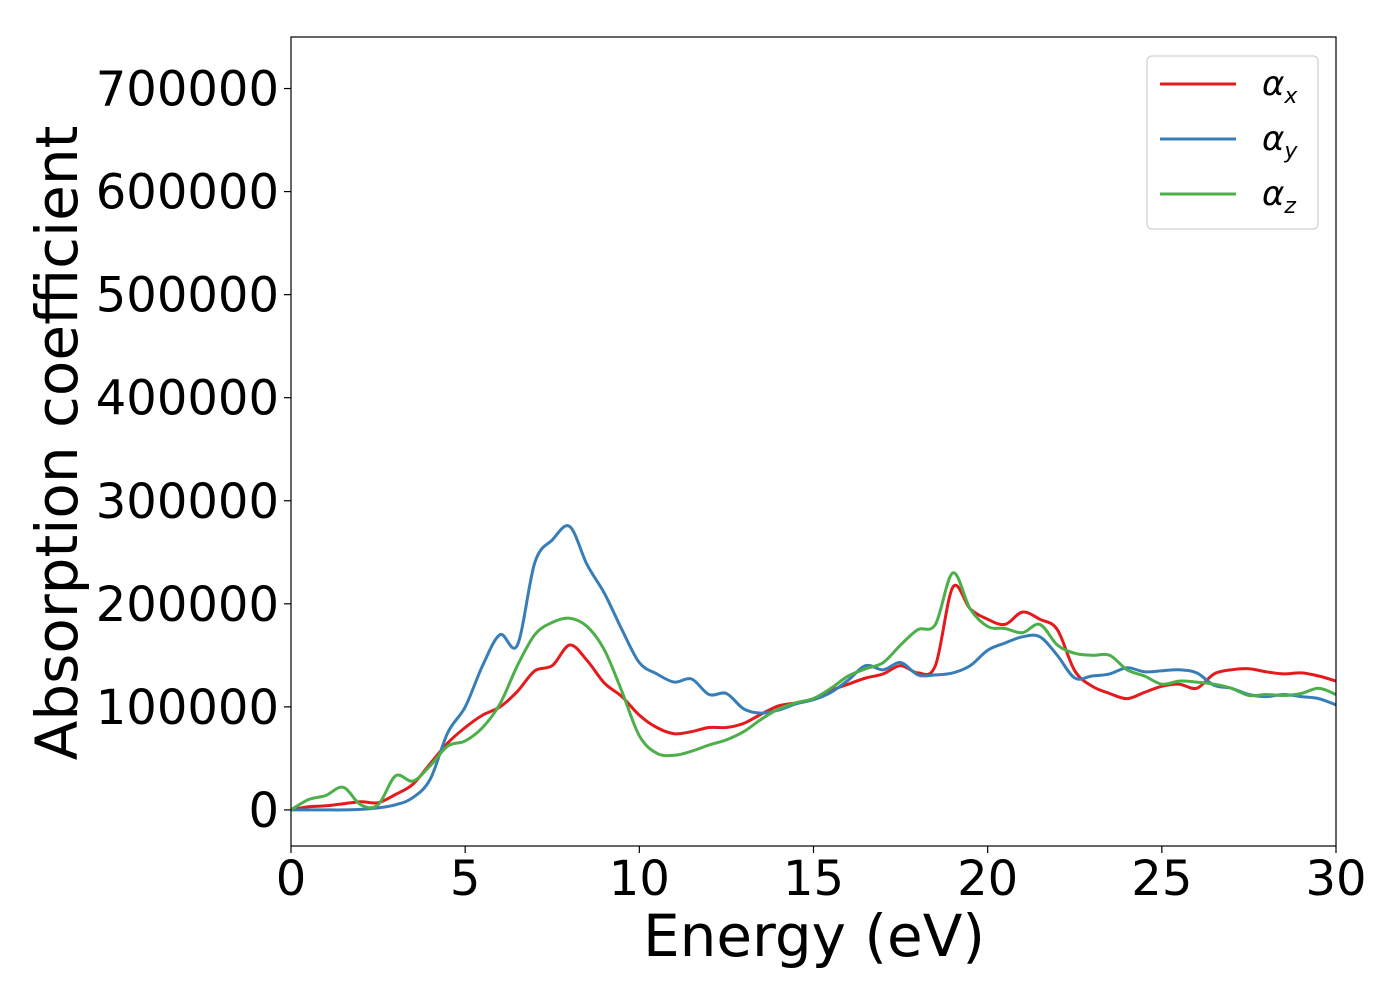  I want to click on legend-box, so click(1232, 142).